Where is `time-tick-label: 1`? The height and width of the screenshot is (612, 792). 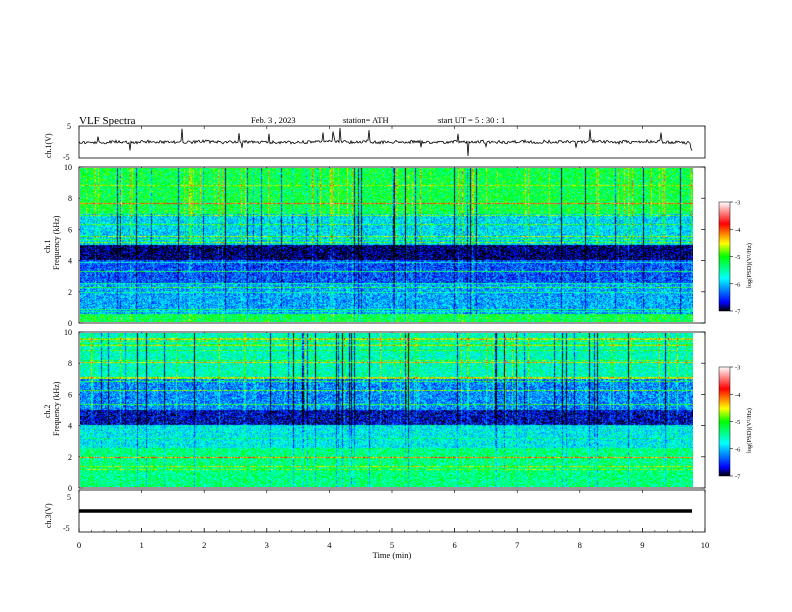 time-tick-label: 1 is located at coordinates (141, 545).